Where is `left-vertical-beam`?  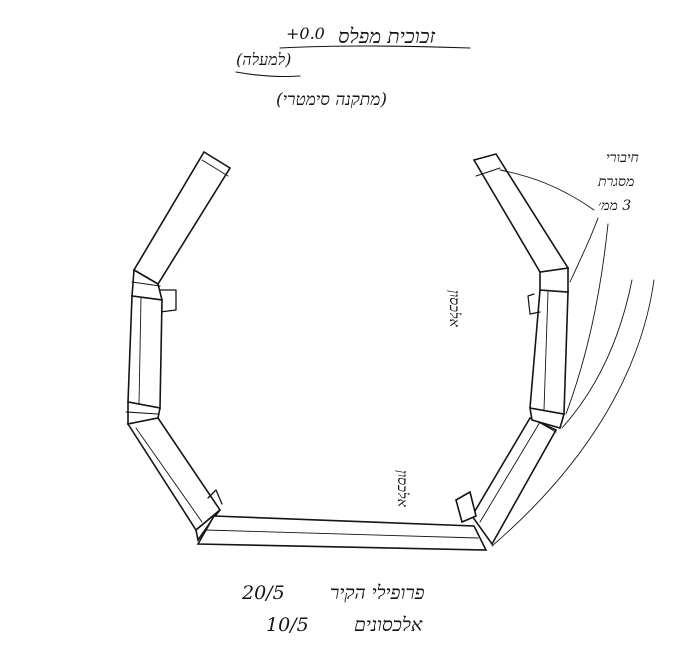 left-vertical-beam is located at coordinates (145, 352).